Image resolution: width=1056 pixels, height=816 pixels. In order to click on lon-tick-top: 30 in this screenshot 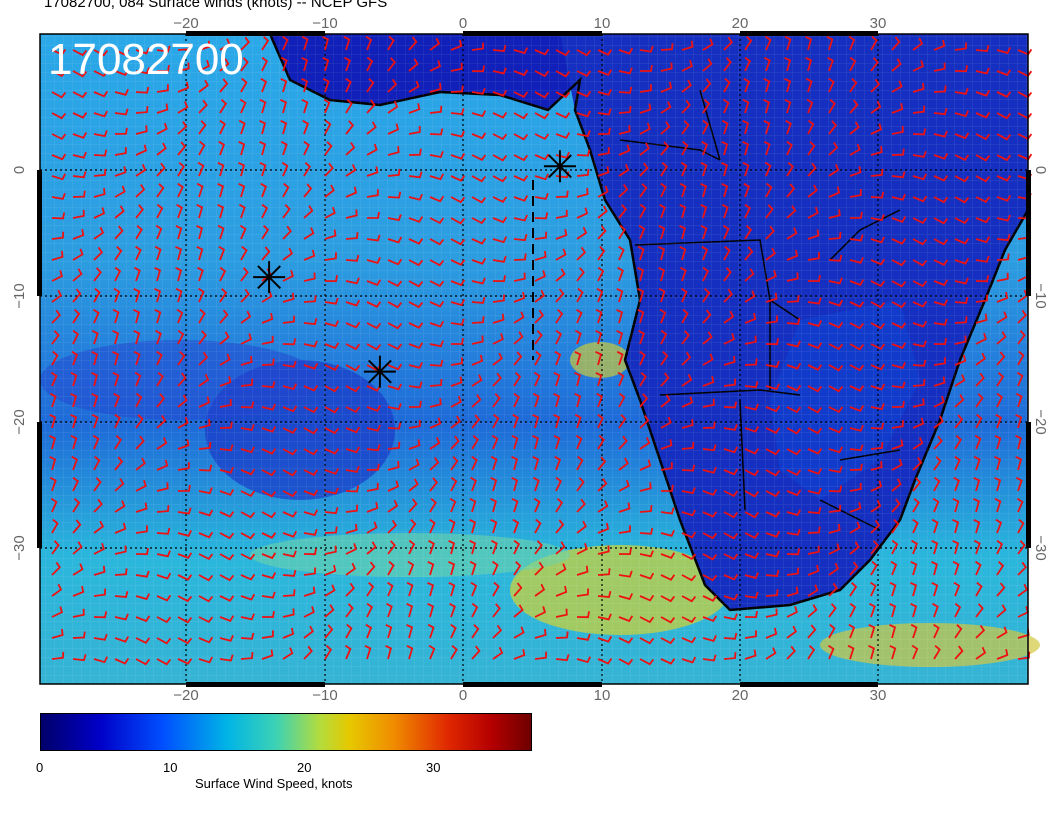, I will do `click(878, 23)`.